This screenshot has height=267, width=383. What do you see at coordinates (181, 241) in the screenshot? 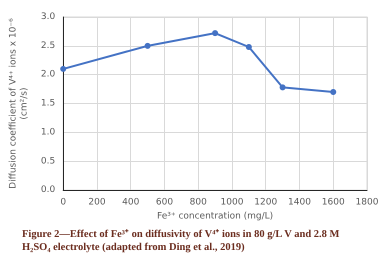
I see `caption: Figure 2—Effect of Fe³⁺ on diffusivity of V⁴⁺ ions in 80 g/L V and 2.8 M H₂SO₄ electrolyte (adapted from Ding et al., 2019)` at bounding box center [181, 241].